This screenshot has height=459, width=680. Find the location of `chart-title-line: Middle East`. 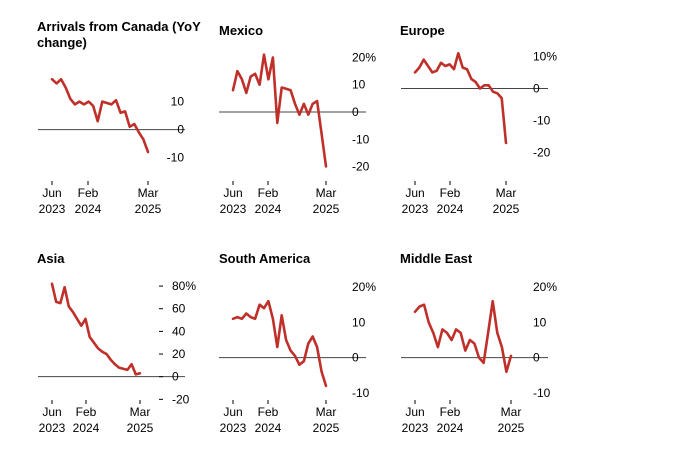

chart-title-line: Middle East is located at coordinates (436, 258).